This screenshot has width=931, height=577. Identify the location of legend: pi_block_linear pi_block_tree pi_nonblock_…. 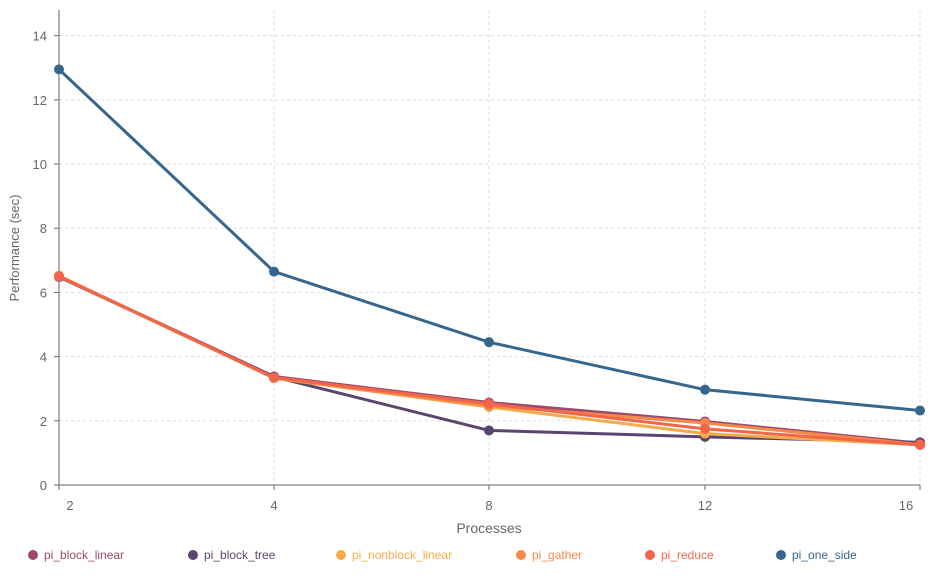
(465, 558).